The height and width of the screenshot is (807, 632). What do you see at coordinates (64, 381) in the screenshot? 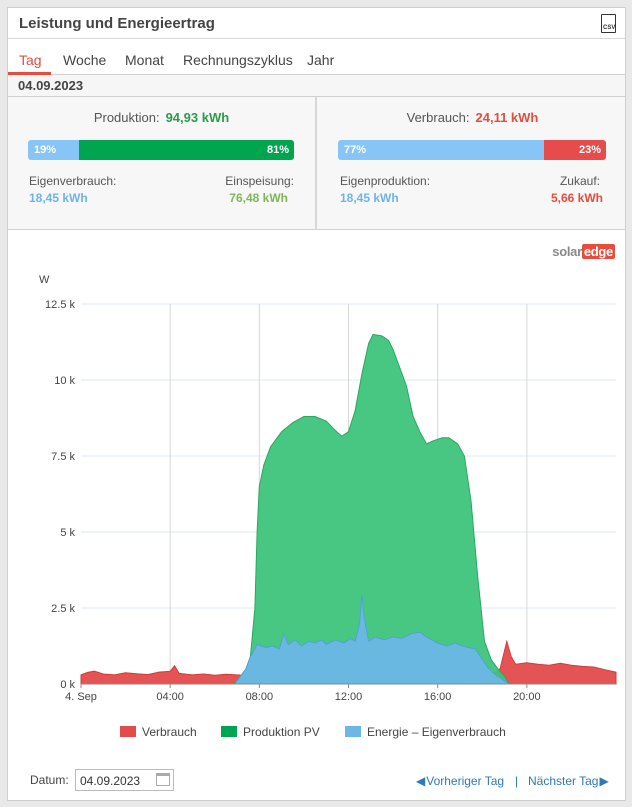
I see `y-tick-label: 10 k` at bounding box center [64, 381].